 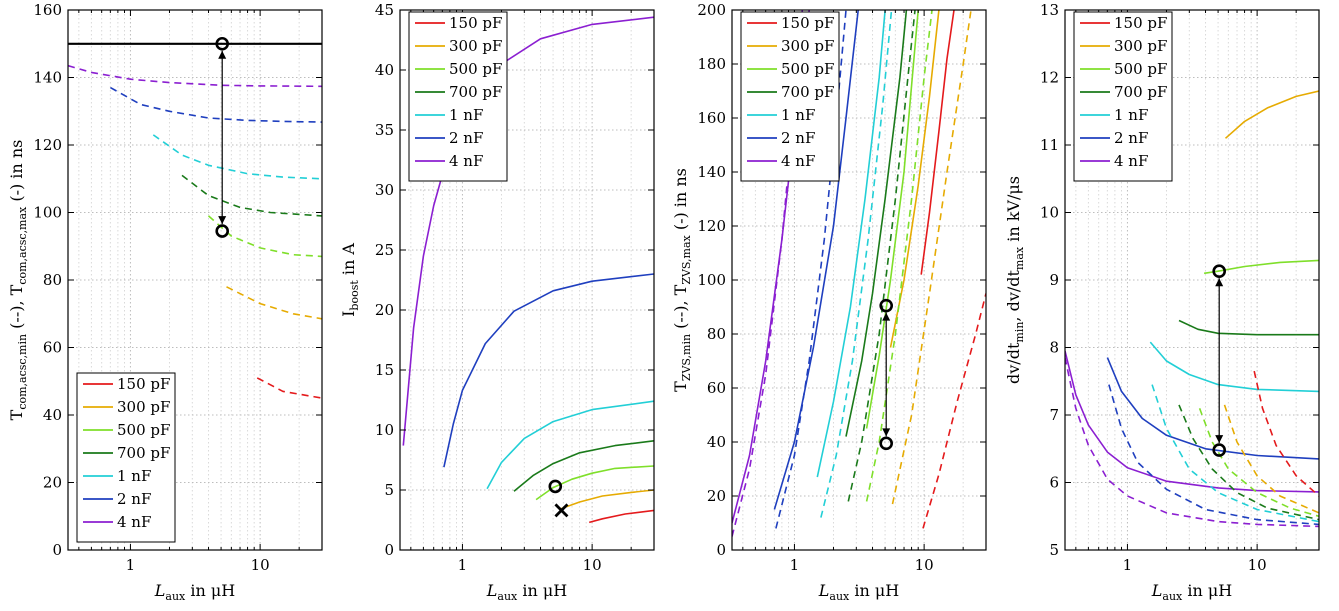 I want to click on y-tick-label: 12, so click(x=1049, y=78).